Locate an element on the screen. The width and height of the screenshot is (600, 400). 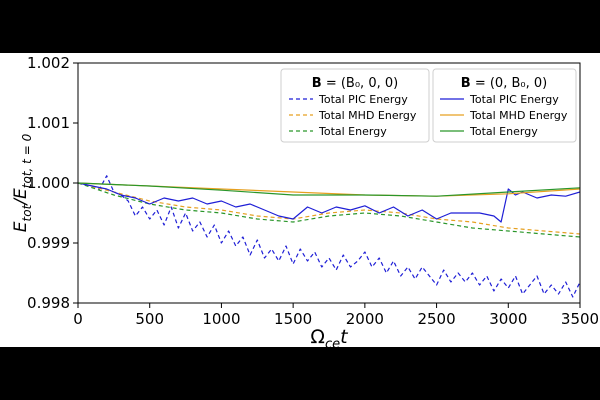
series-line-bx-total-mhd-energy is located at coordinates (329, 208).